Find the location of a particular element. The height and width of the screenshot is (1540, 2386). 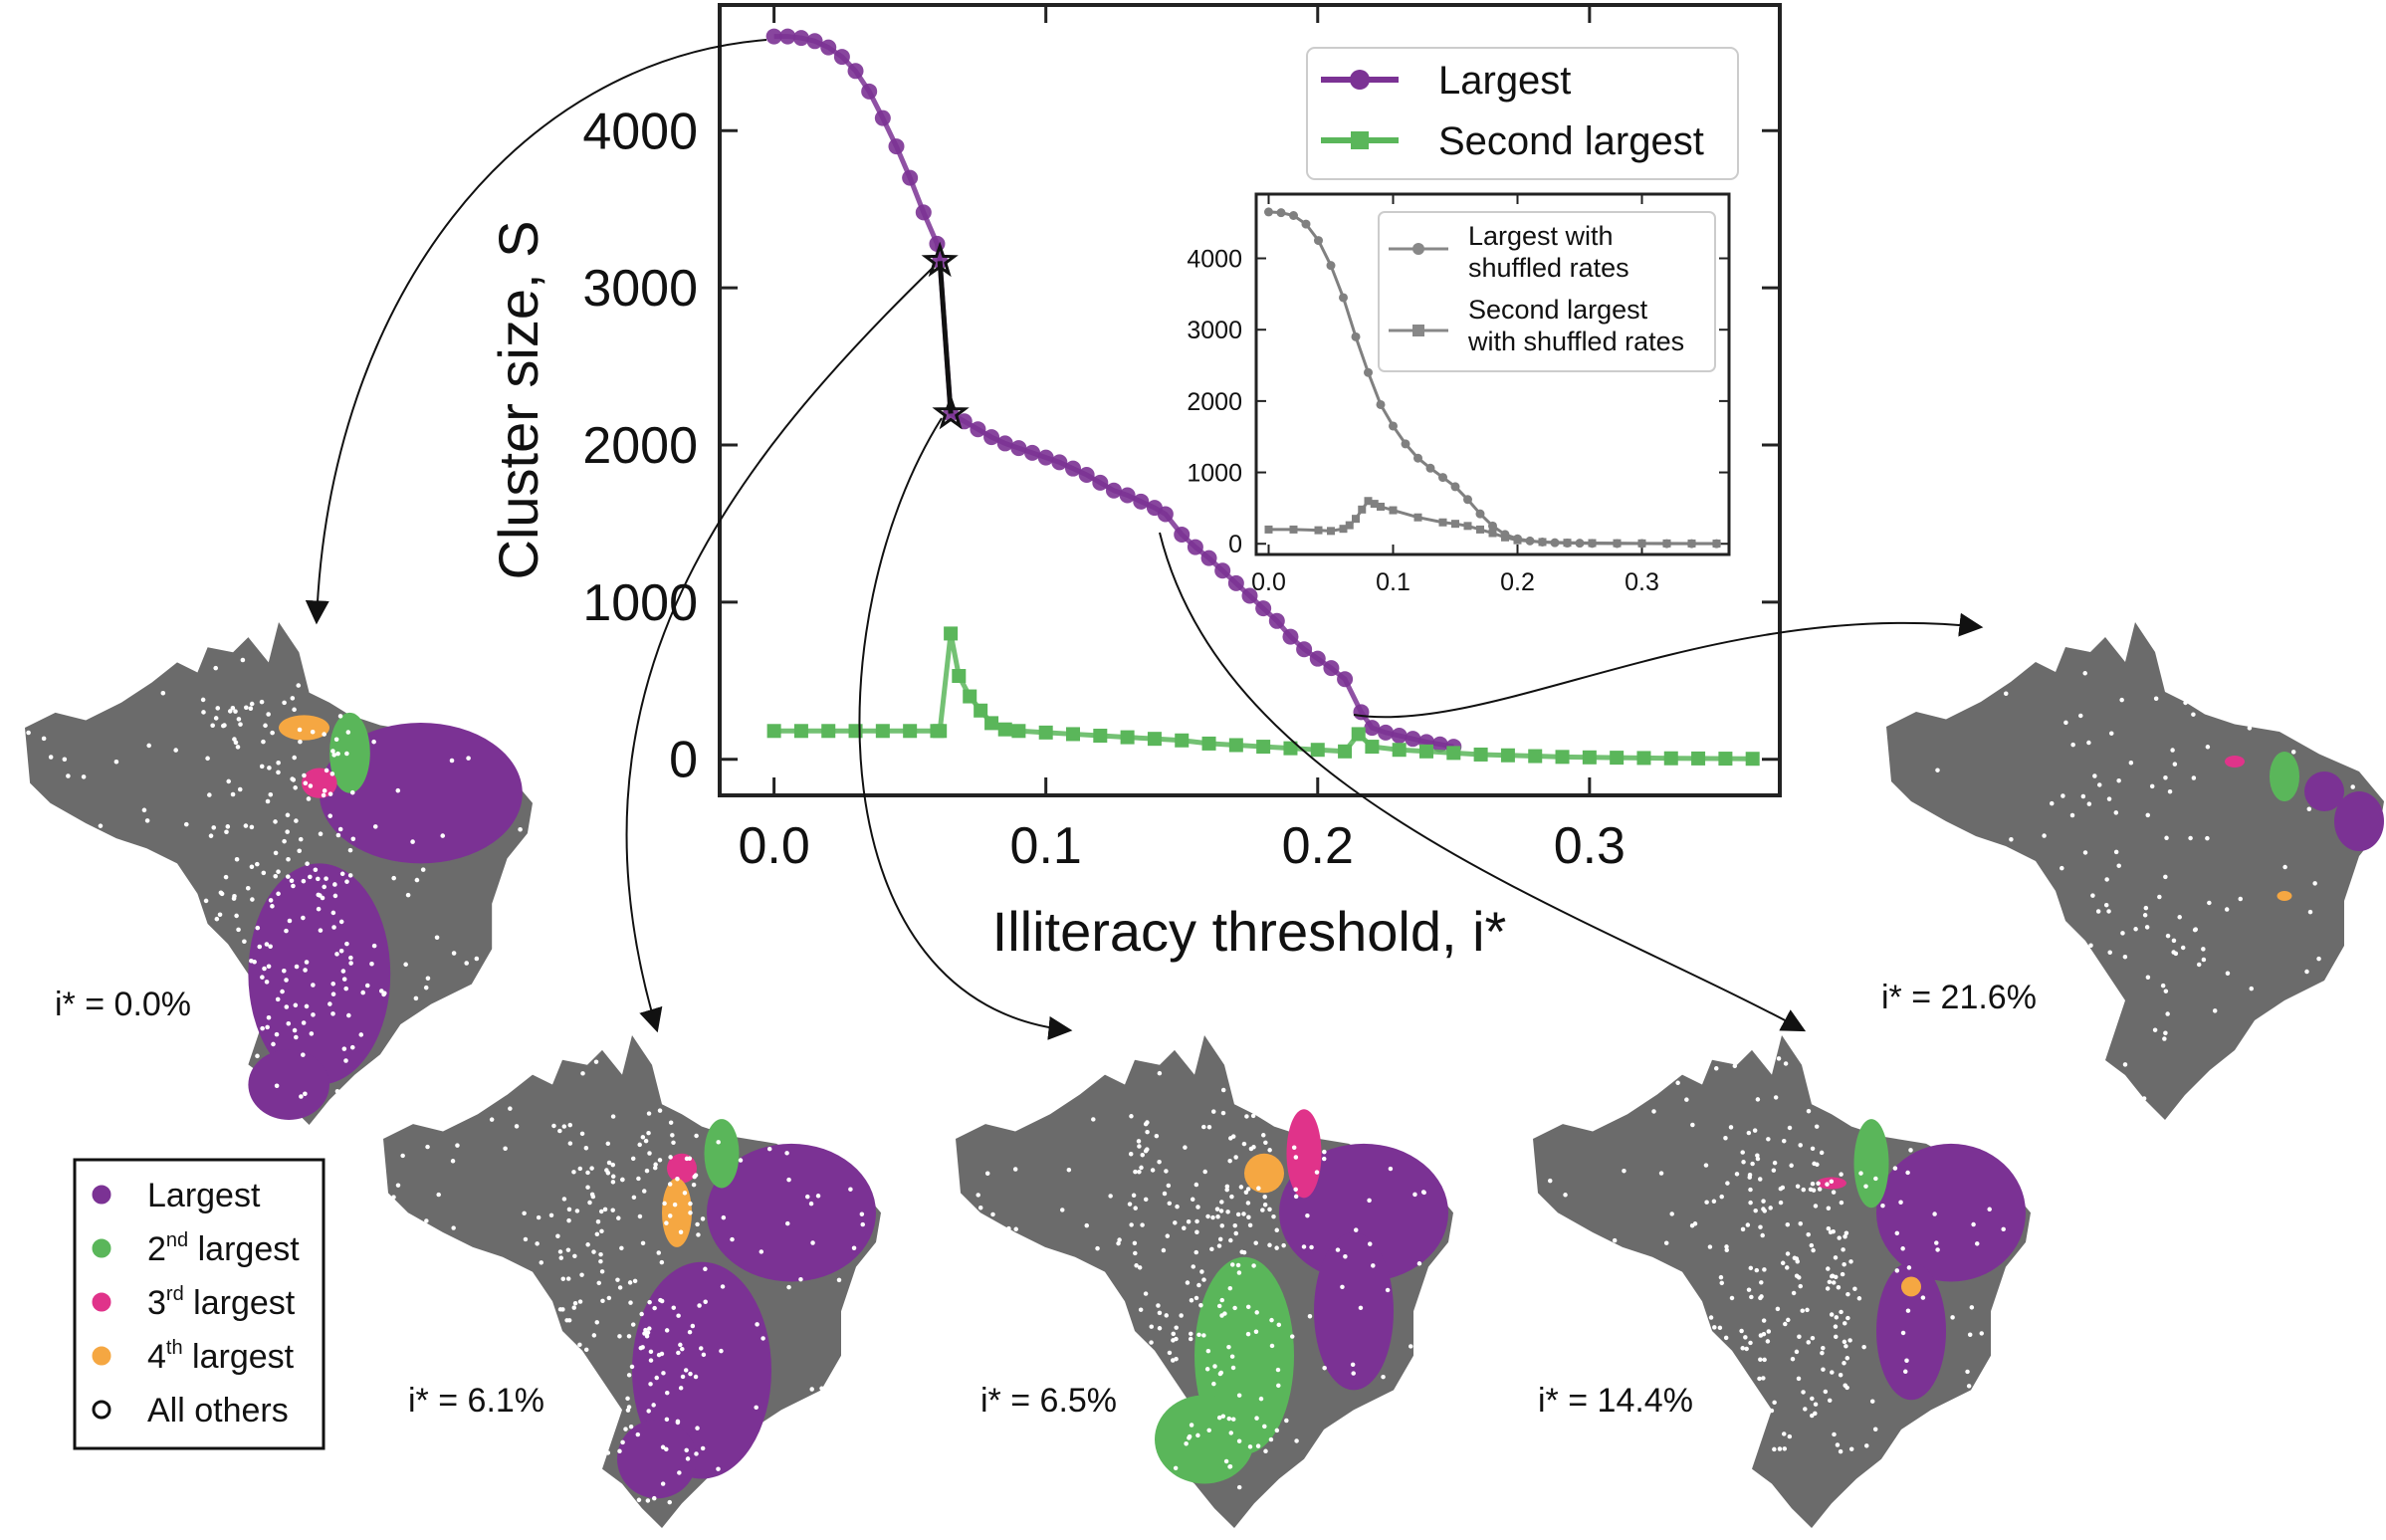

inset-legend-item-second: Second largest with shuffled rates is located at coordinates (1536, 325).